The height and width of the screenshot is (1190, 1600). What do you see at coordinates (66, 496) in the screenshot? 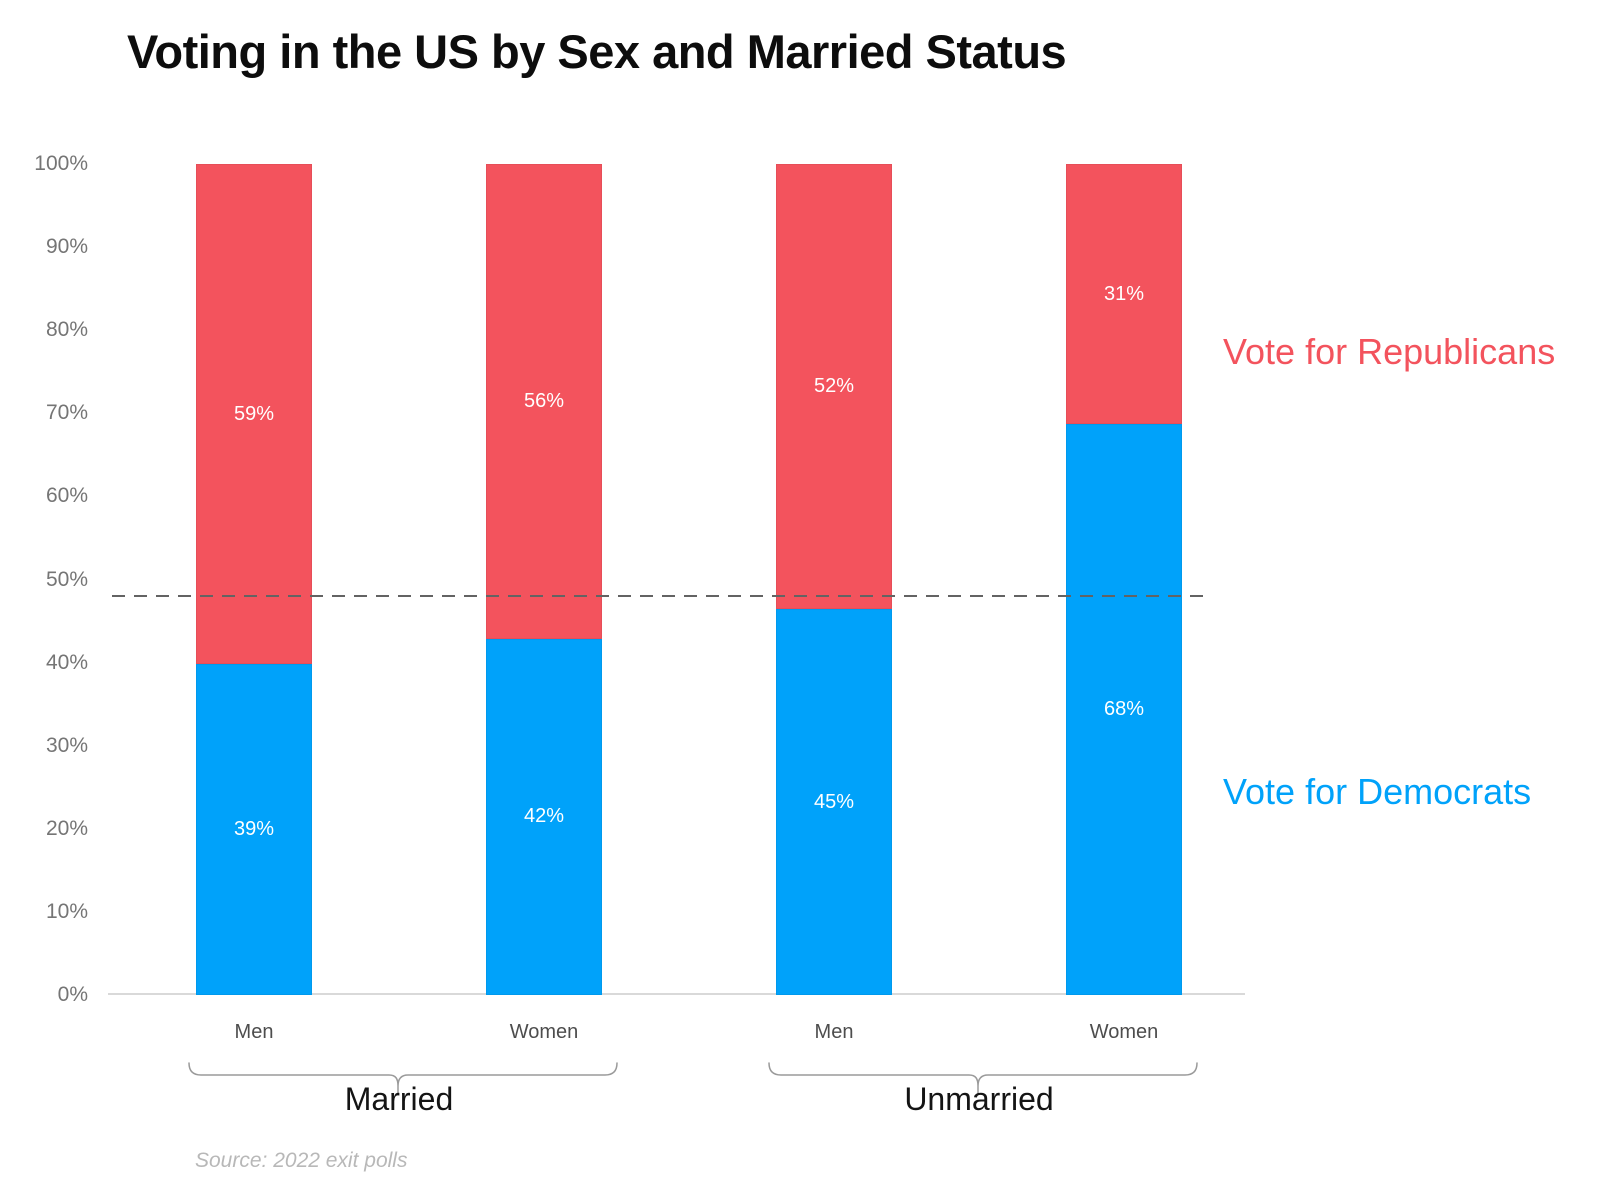
I see `y-axis-tick-label: 60%` at bounding box center [66, 496].